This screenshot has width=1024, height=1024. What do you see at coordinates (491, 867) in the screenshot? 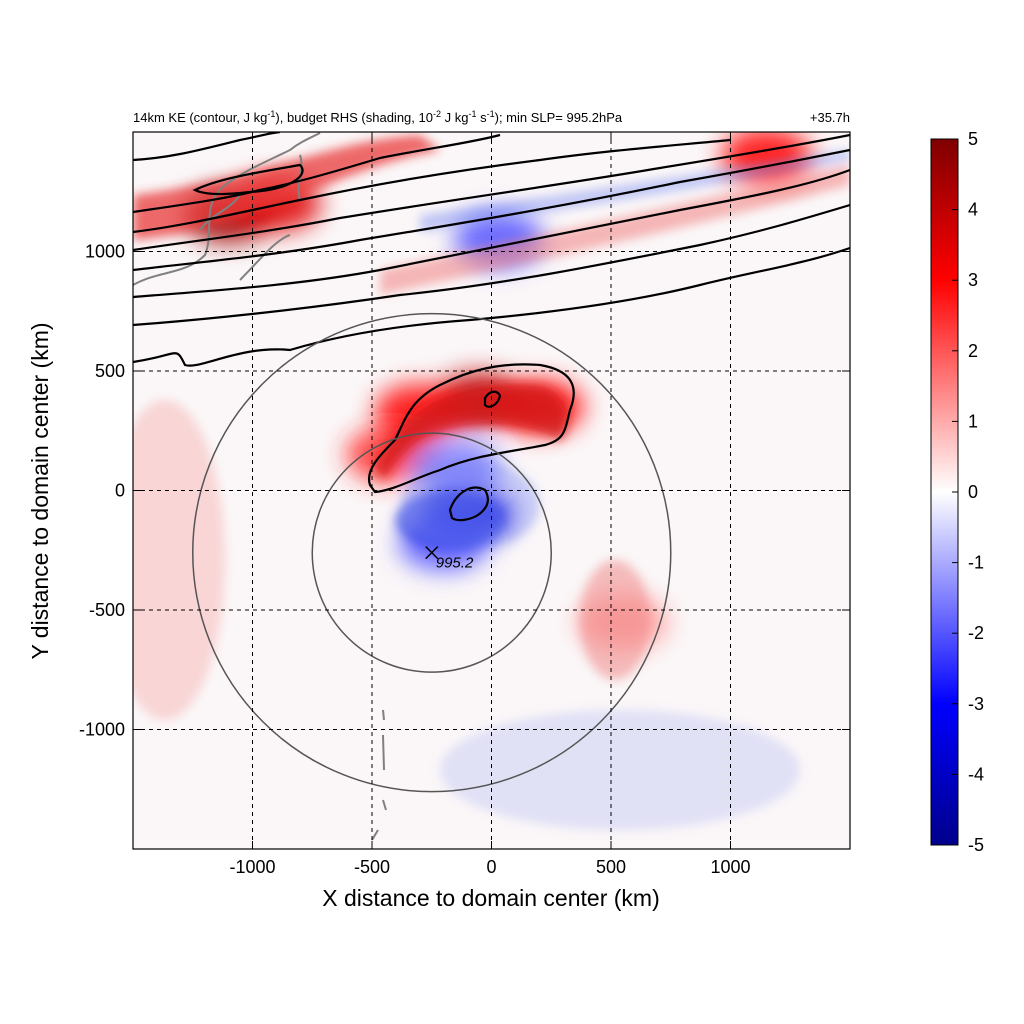
I see `x-tick-label: 0` at bounding box center [491, 867].